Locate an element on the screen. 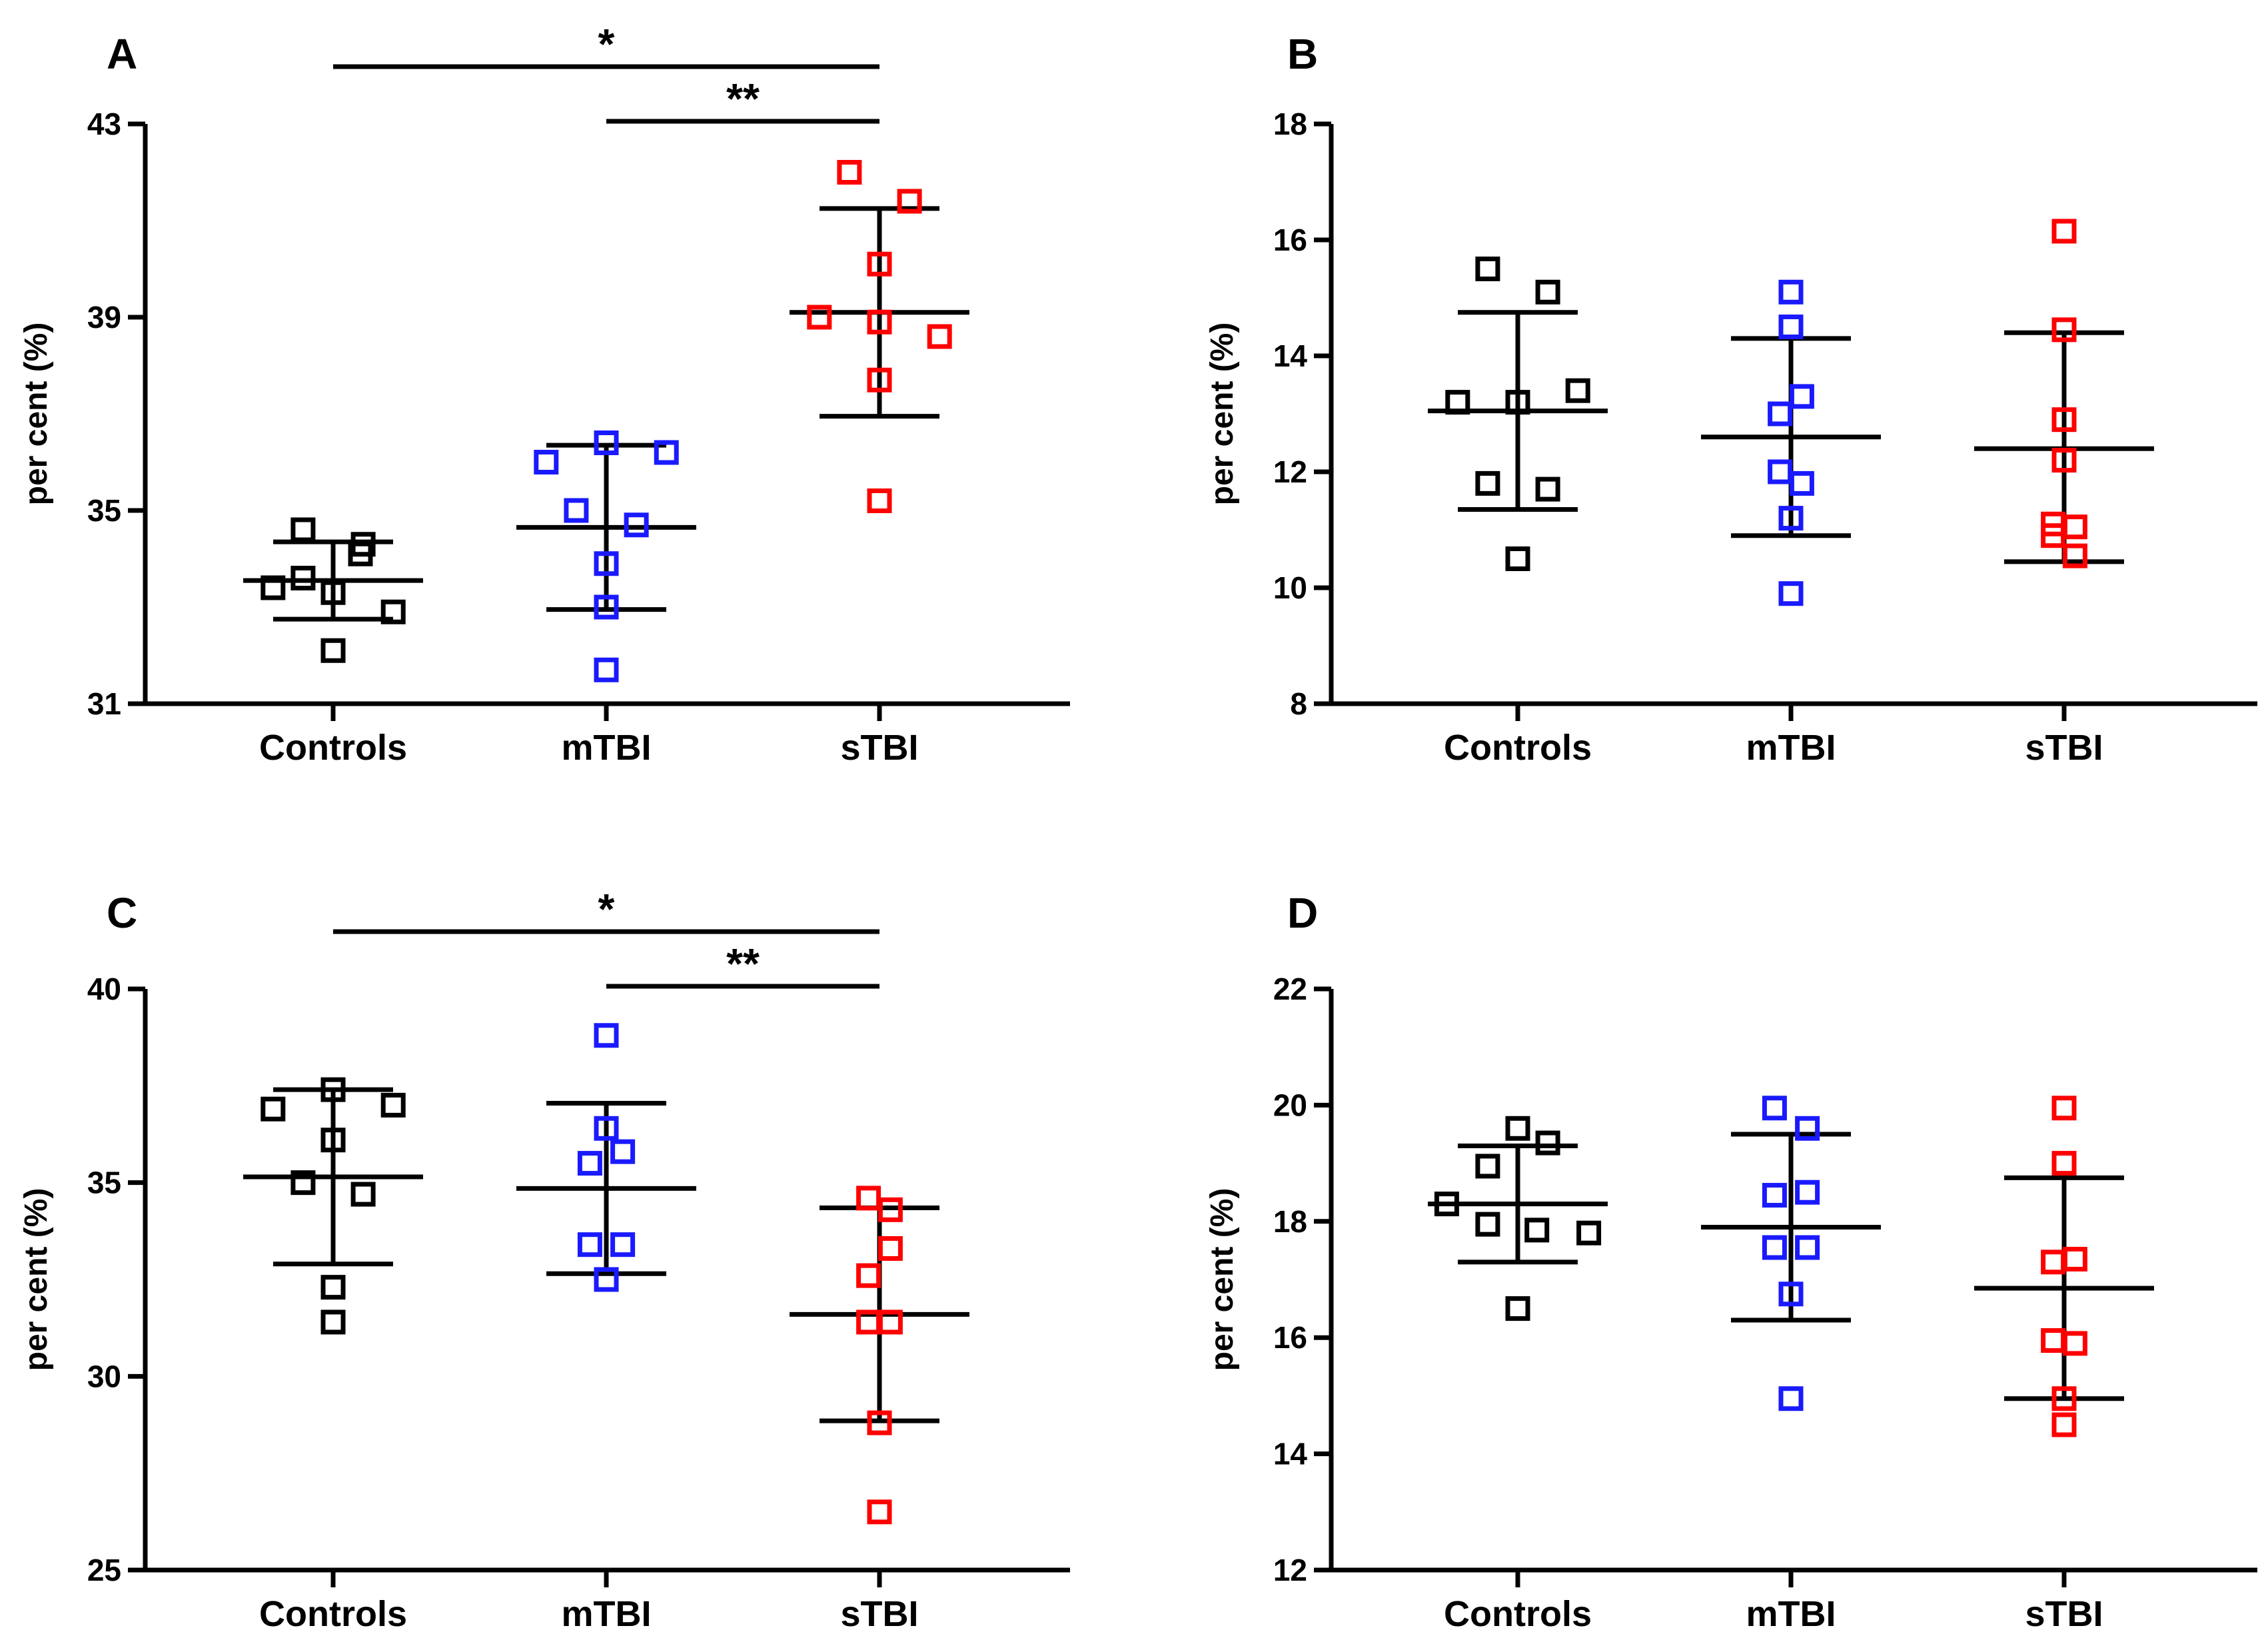 Image resolution: width=2268 pixels, height=1652 pixels. y-tick-label: 14 is located at coordinates (1290, 356).